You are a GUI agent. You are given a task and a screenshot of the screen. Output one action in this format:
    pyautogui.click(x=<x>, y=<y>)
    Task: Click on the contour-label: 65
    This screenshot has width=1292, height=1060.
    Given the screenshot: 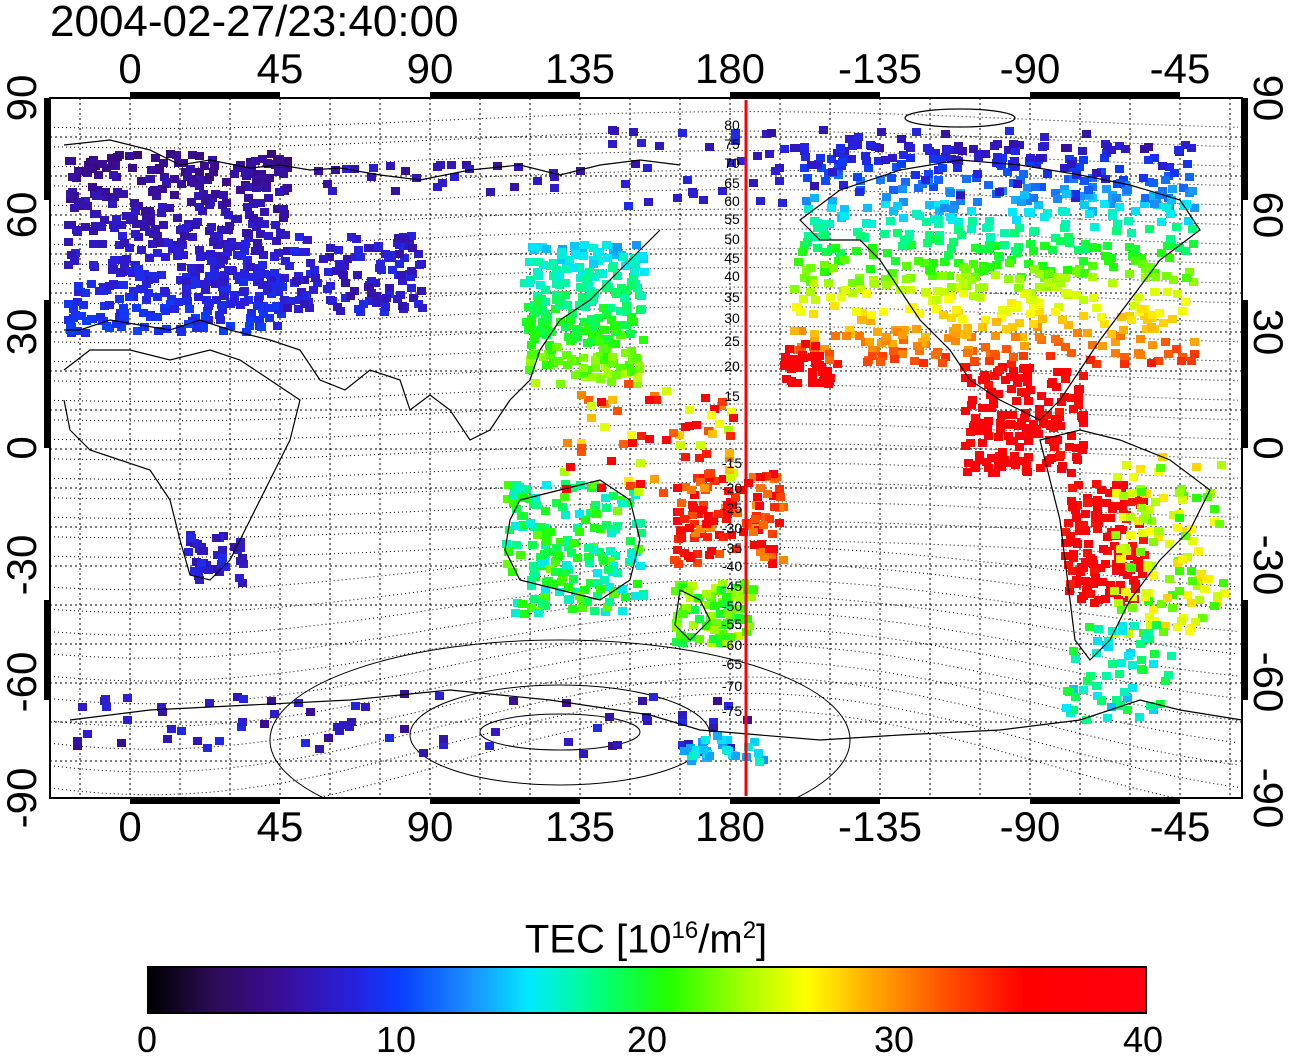 What is the action you would take?
    pyautogui.click(x=732, y=183)
    